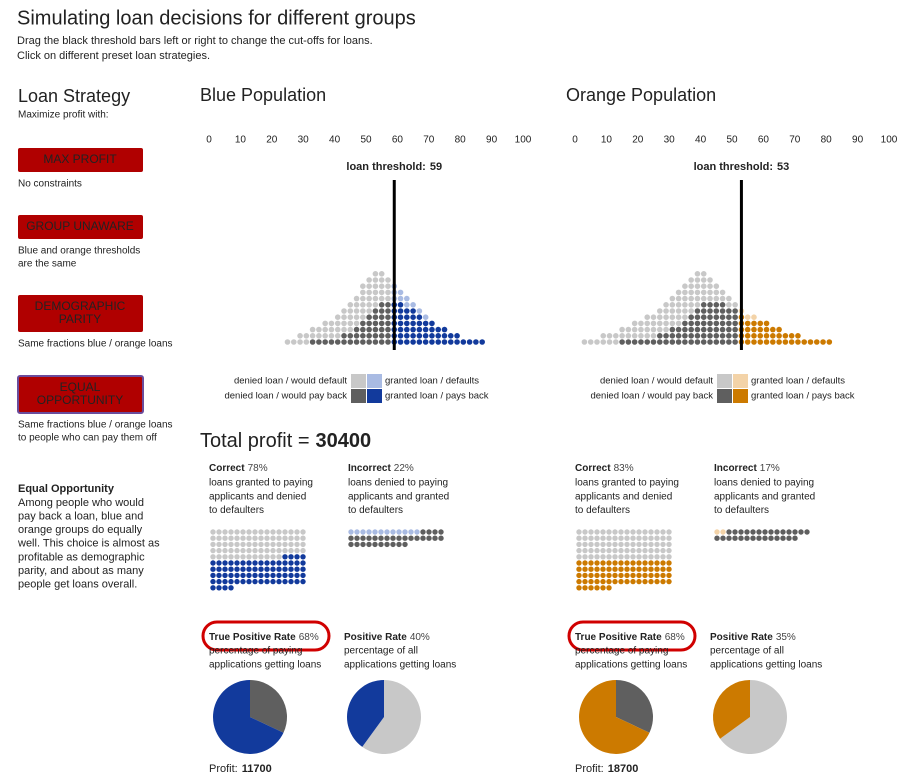 The image size is (902, 779). Describe the element at coordinates (285, 441) in the screenshot. I see `total-profit: Total profit = 30400` at that location.